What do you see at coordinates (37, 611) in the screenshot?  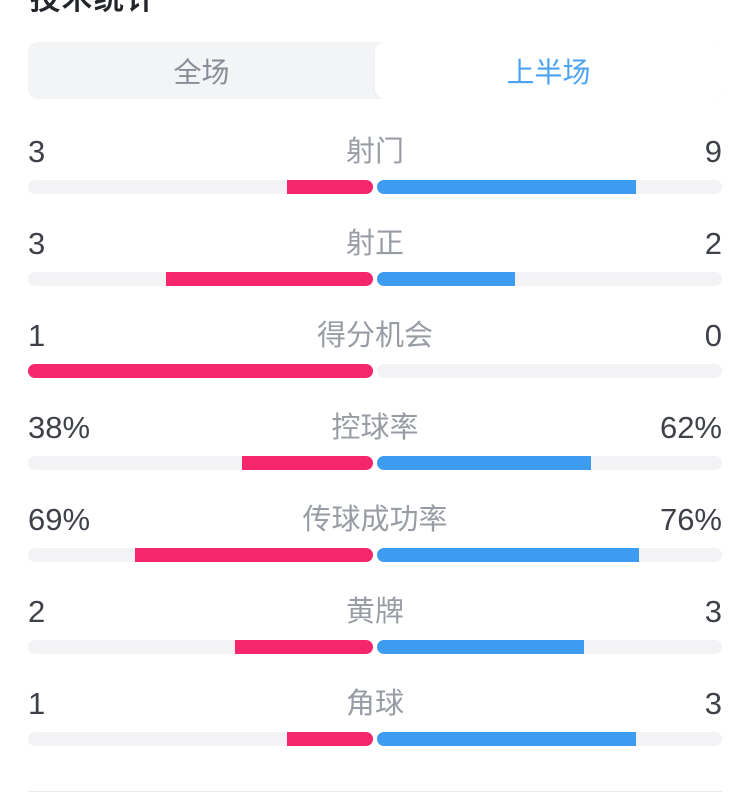 I see `home-value: 2` at bounding box center [37, 611].